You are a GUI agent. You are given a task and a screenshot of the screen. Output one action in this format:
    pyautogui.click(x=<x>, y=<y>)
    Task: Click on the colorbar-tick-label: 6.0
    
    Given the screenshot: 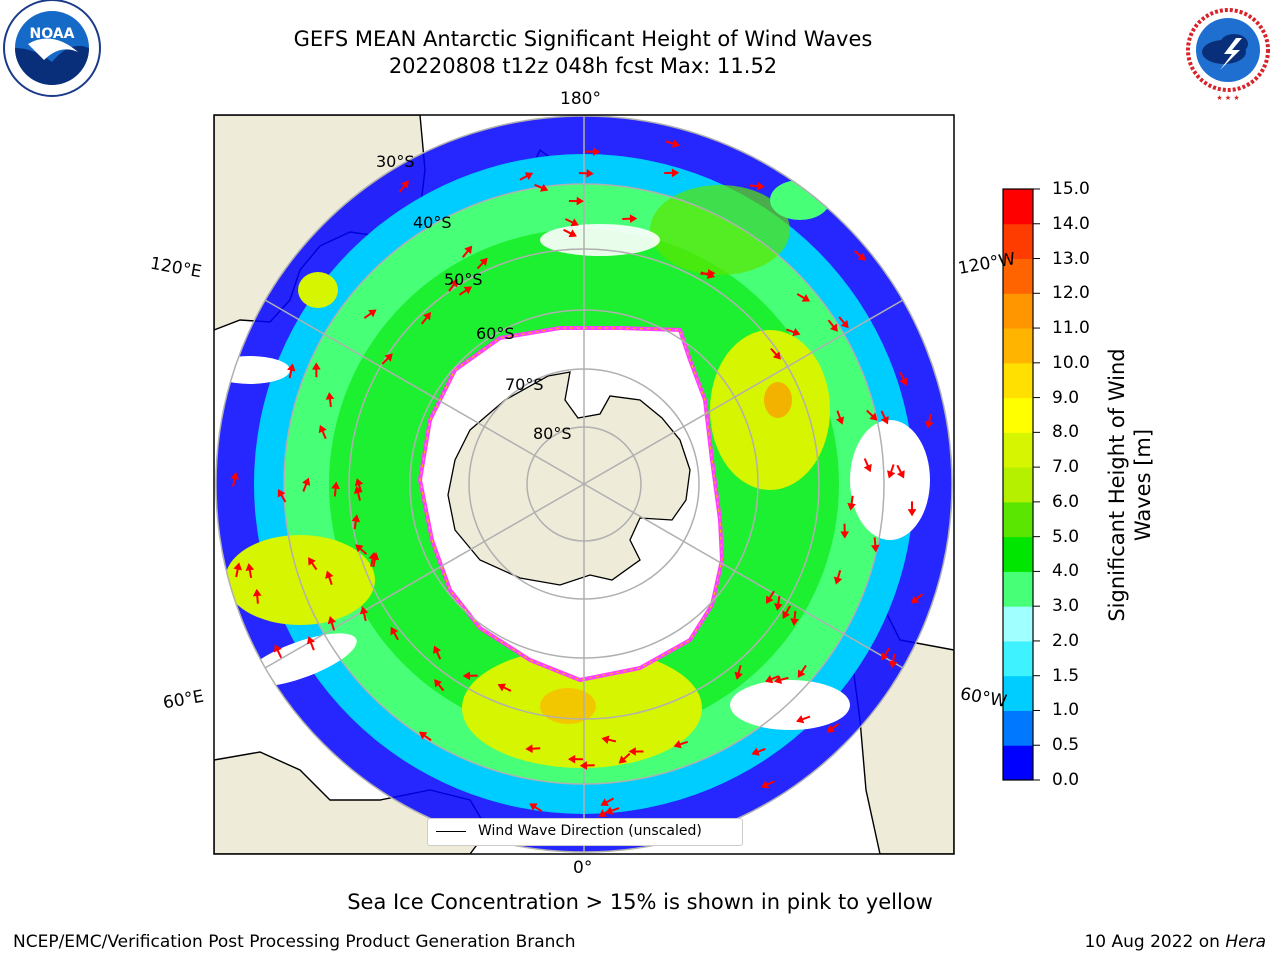 What is the action you would take?
    pyautogui.click(x=1066, y=501)
    